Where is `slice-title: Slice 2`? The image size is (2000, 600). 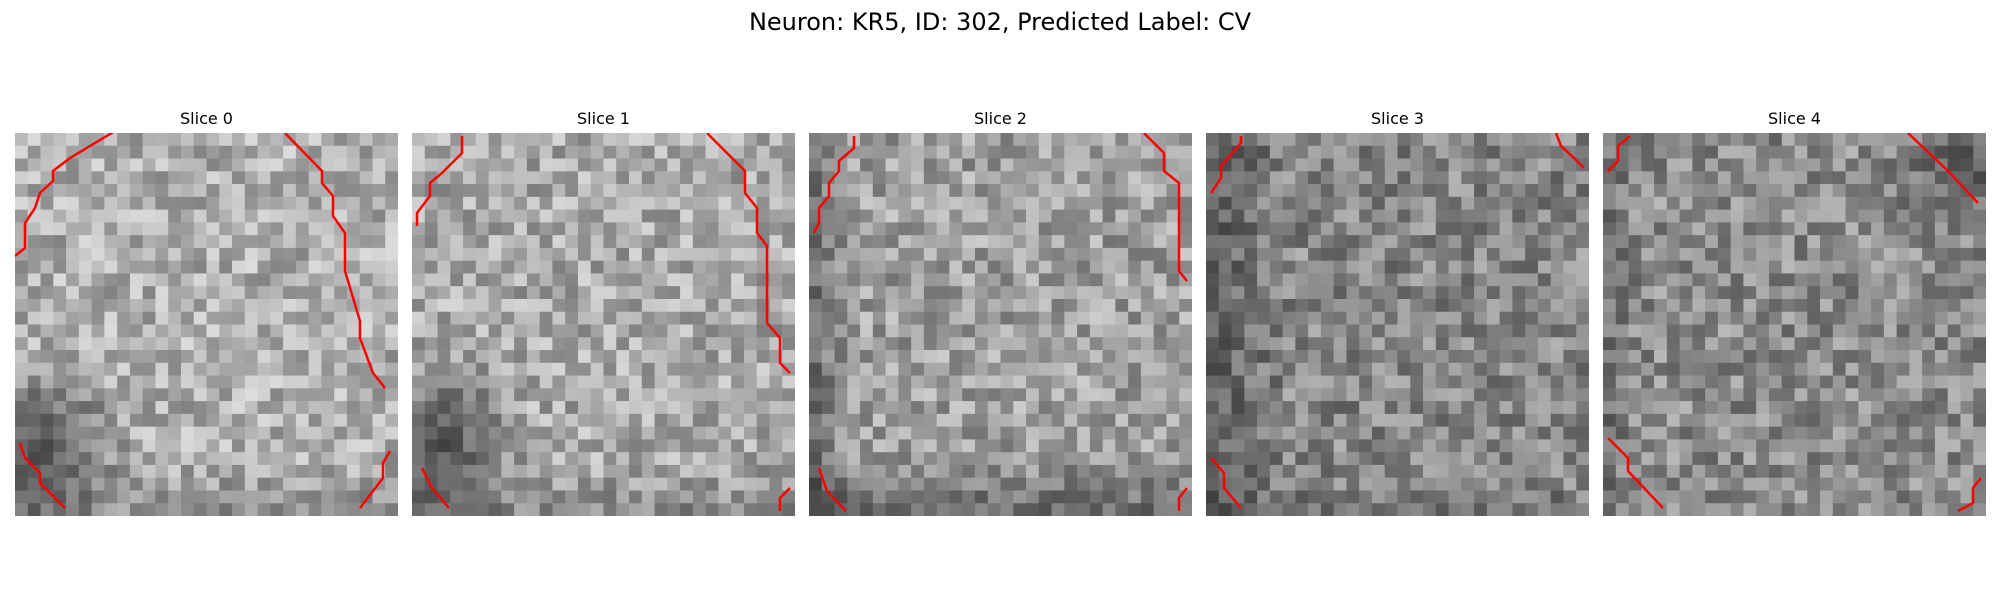
slice-title: Slice 2 is located at coordinates (1000, 118).